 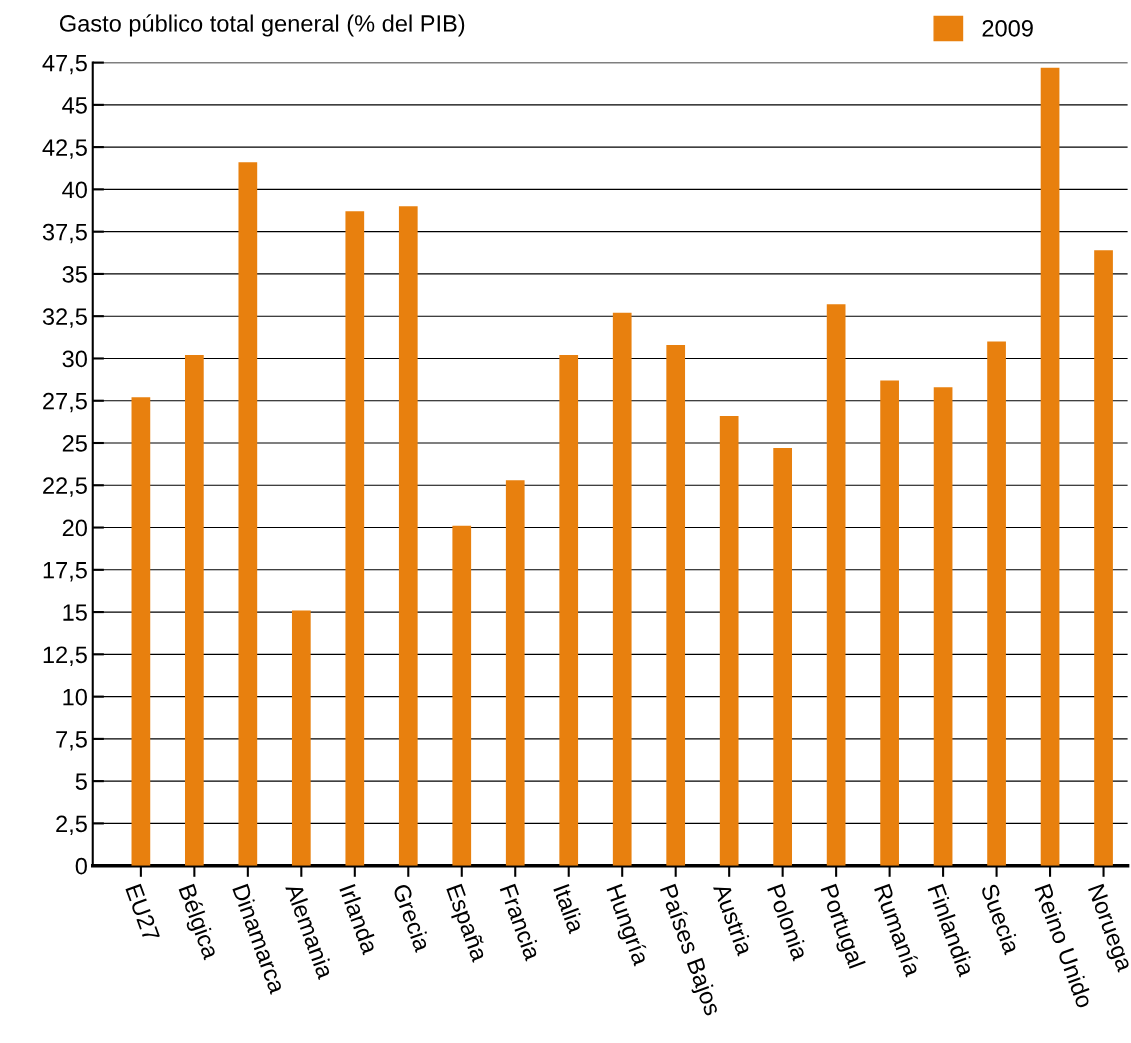 What do you see at coordinates (65, 656) in the screenshot?
I see `y-tick-label: 12,5` at bounding box center [65, 656].